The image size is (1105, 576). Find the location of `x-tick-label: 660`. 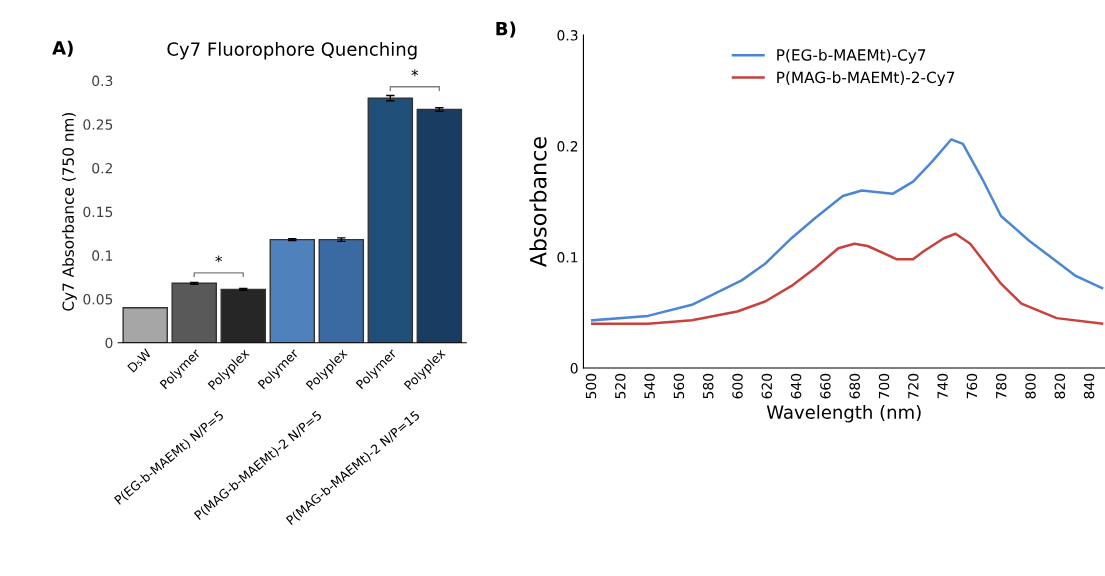

x-tick-label: 660 is located at coordinates (825, 386).